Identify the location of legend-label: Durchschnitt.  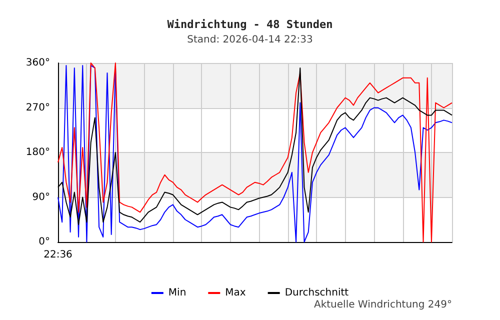
(316, 293).